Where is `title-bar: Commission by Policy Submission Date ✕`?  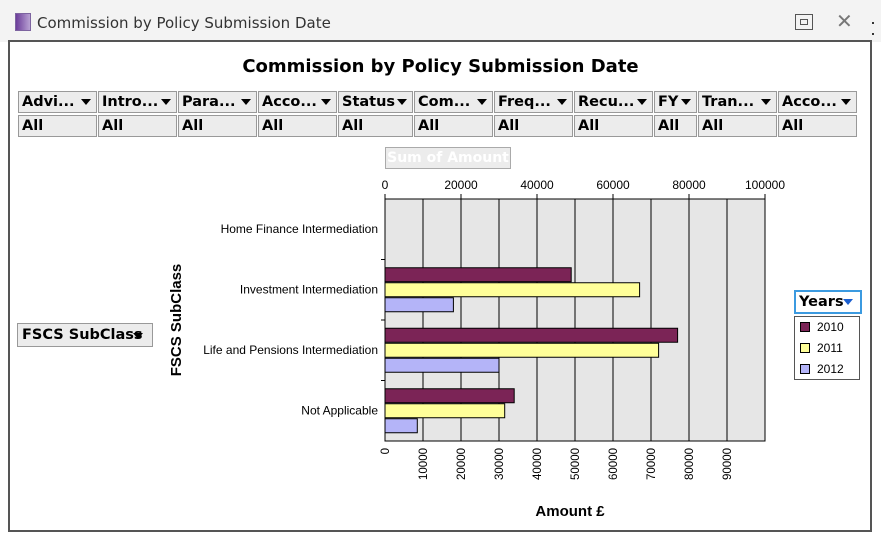
title-bar: Commission by Policy Submission Date ✕ is located at coordinates (440, 21).